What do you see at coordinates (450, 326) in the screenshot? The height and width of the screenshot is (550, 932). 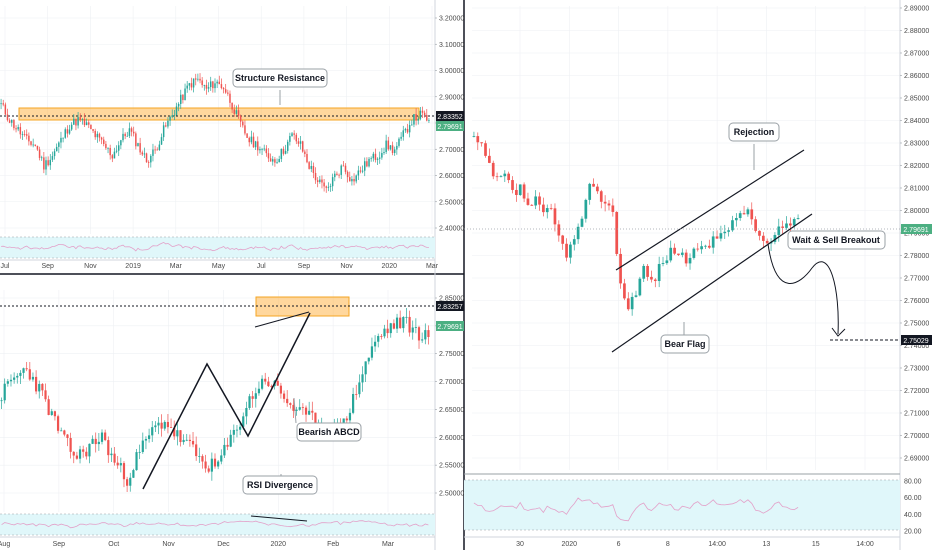 I see `bottom-left-green-price-tag: 2.79691` at bounding box center [450, 326].